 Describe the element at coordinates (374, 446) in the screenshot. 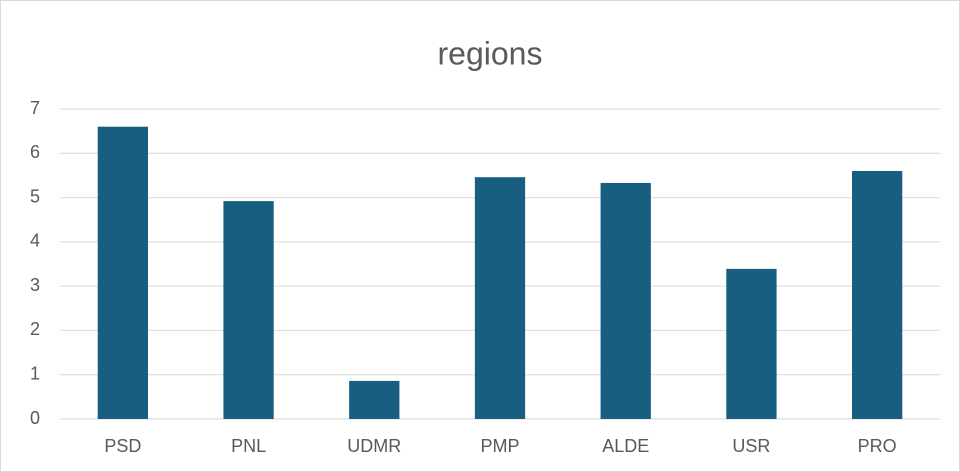

I see `x-tick-label: UDMR` at that location.